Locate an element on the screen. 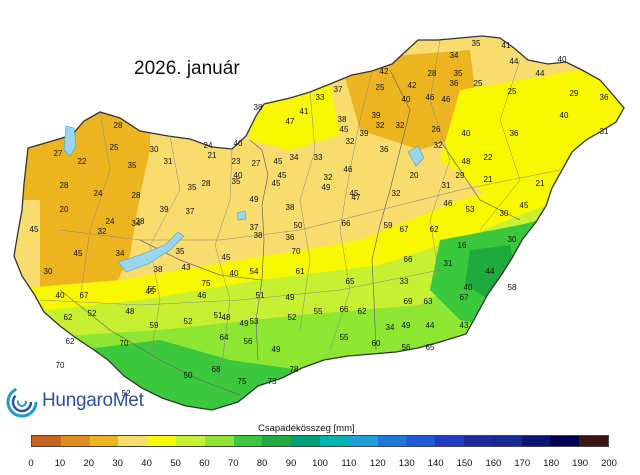  station-value: 26 is located at coordinates (436, 129).